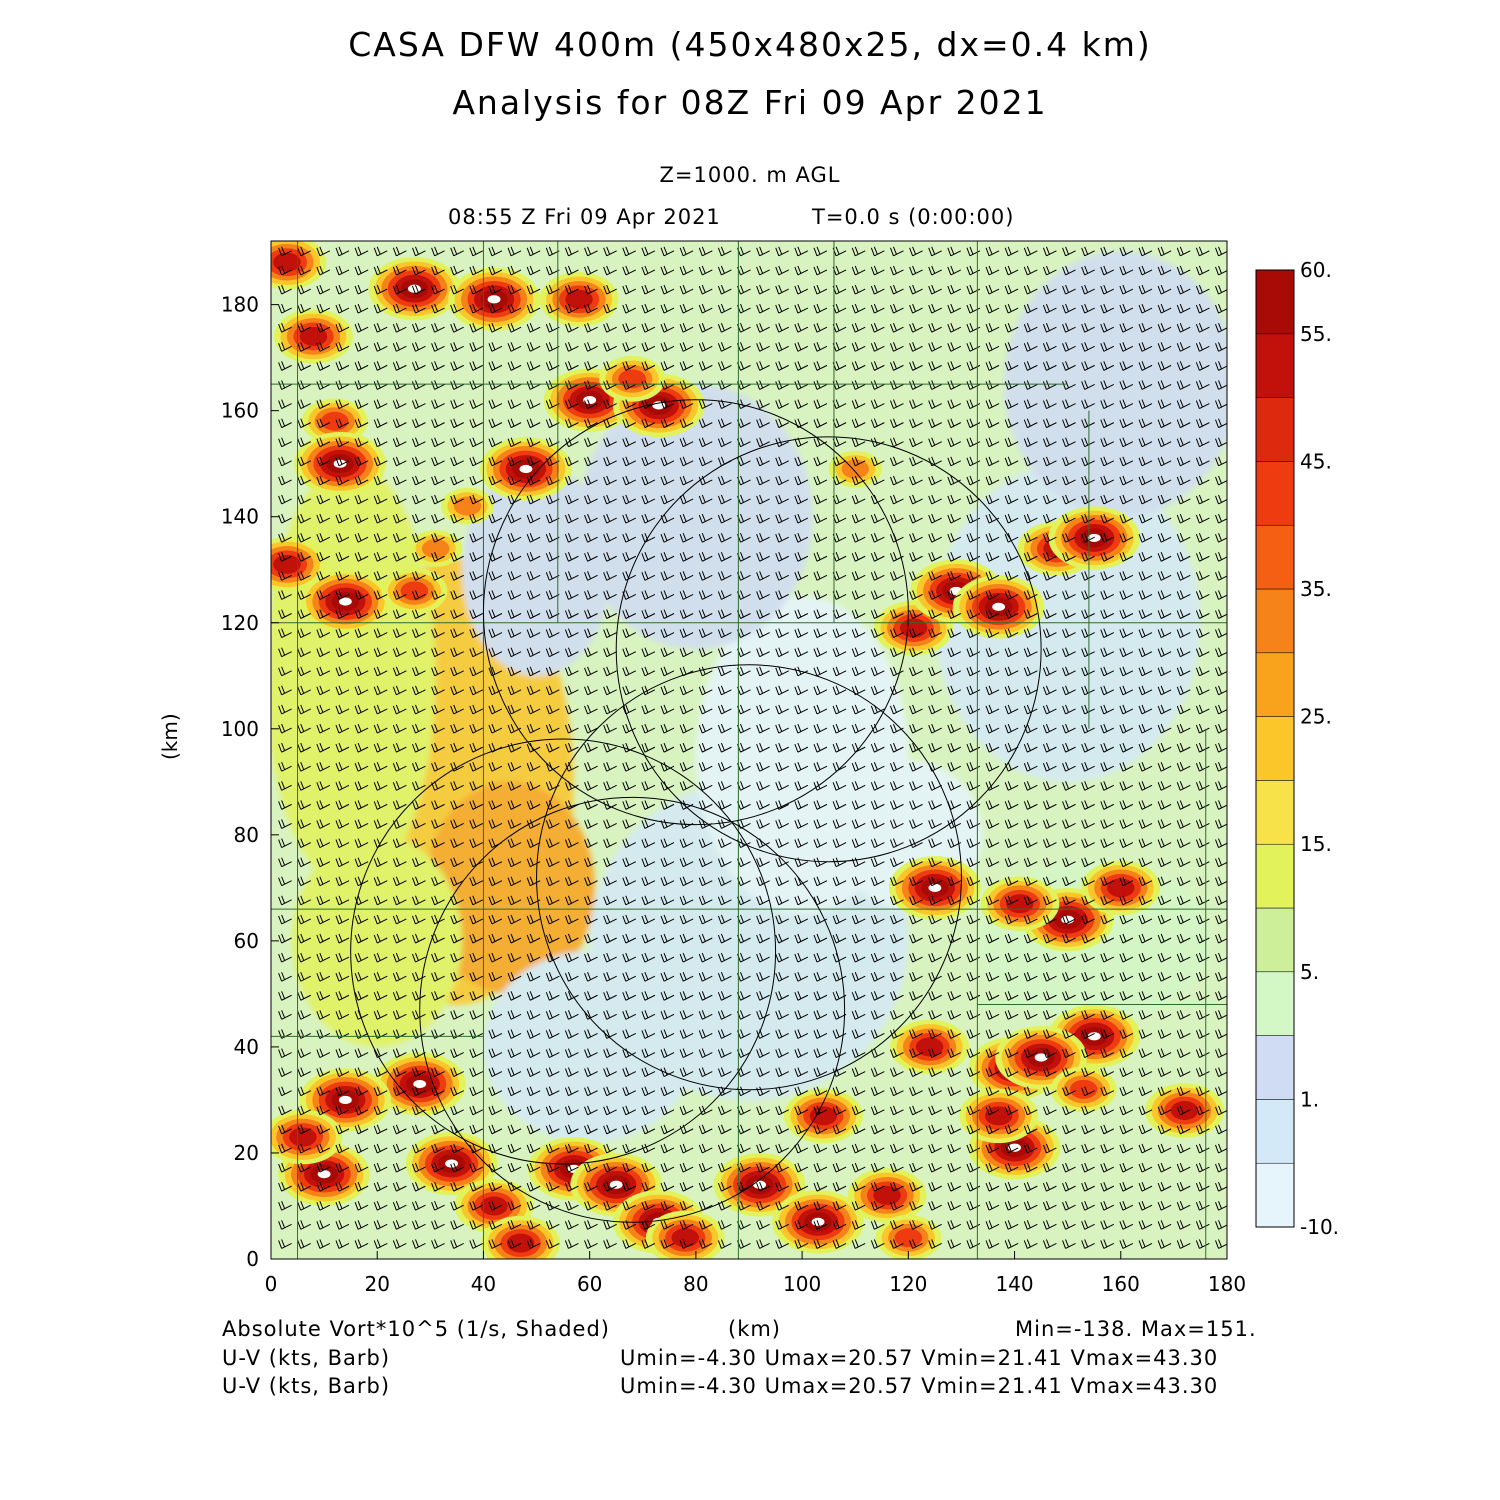 Image resolution: width=1500 pixels, height=1500 pixels. What do you see at coordinates (755, 1329) in the screenshot?
I see `x-axis-unit: (km)` at bounding box center [755, 1329].